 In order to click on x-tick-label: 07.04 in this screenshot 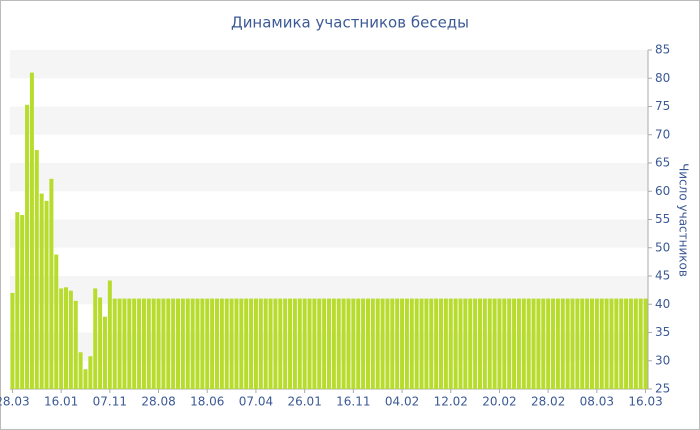, I will do `click(256, 402)`.